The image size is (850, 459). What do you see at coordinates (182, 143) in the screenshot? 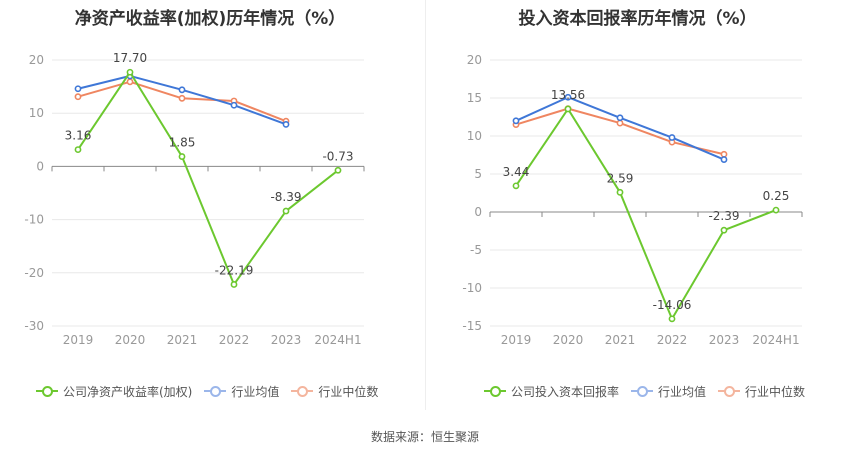
I see `data-label: 1.85` at bounding box center [182, 143].